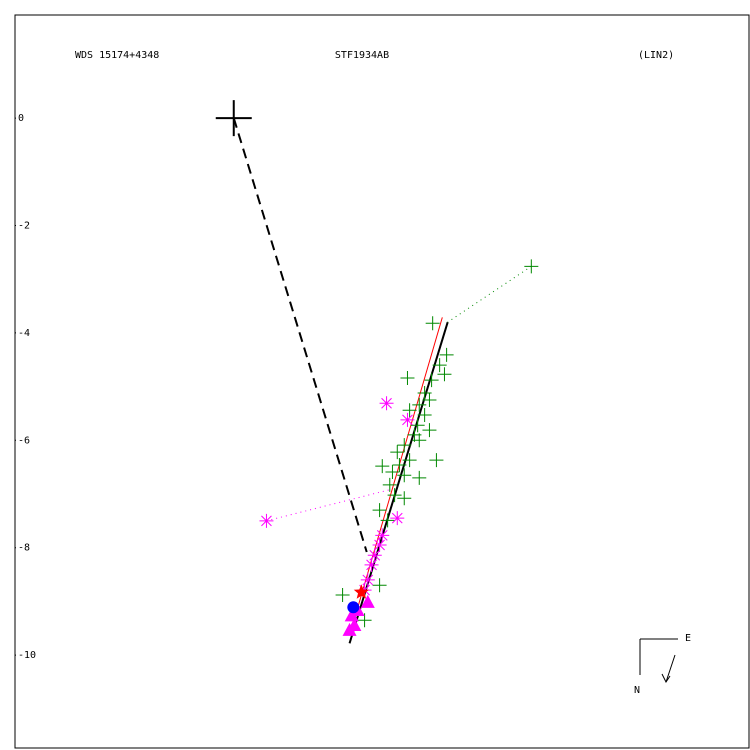 This screenshot has width=750, height=750. I want to click on y-tick-label: -4, so click(24, 333).